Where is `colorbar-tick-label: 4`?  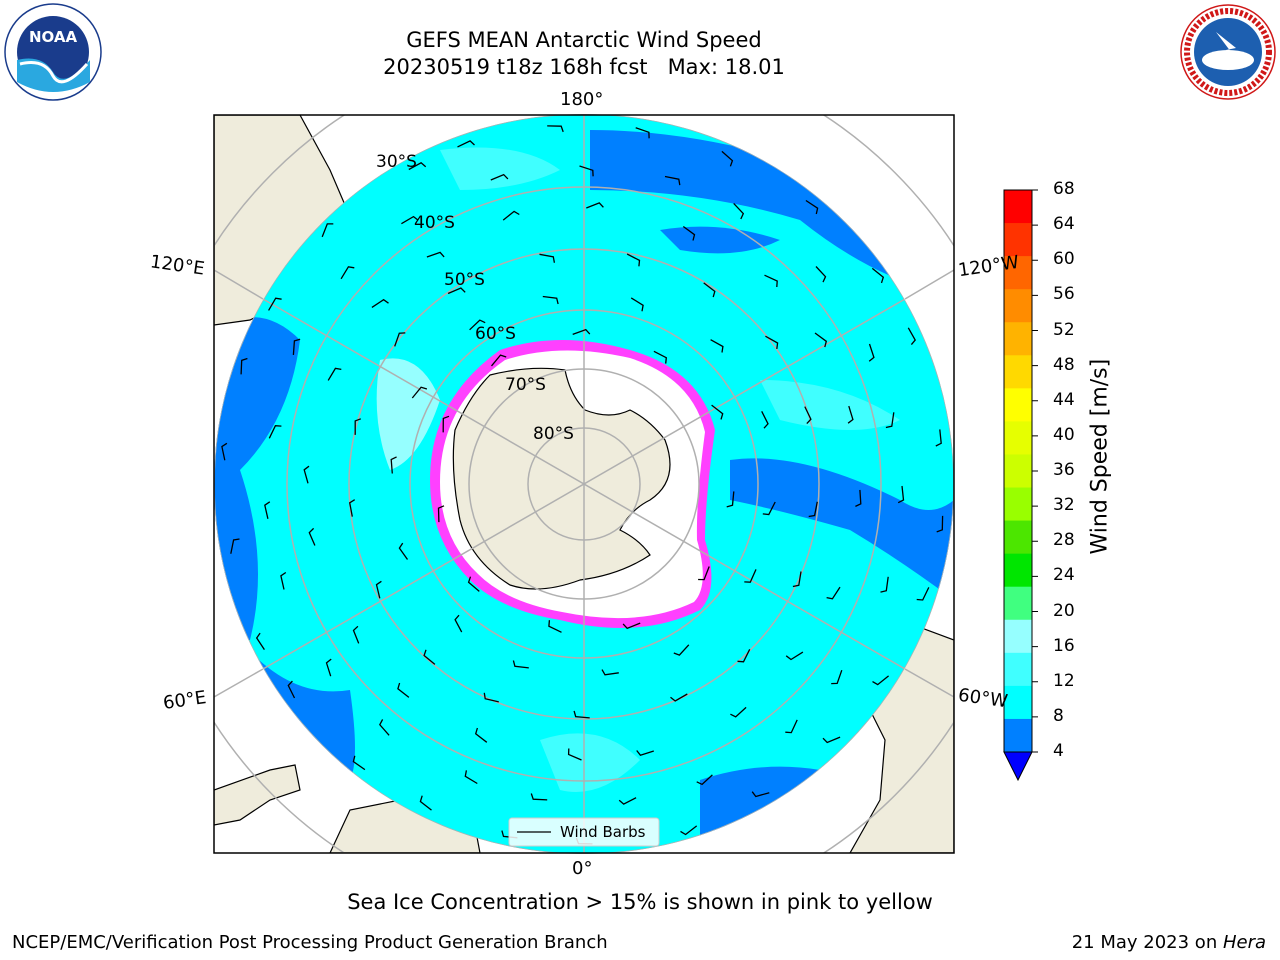 colorbar-tick-label: 4 is located at coordinates (1058, 751).